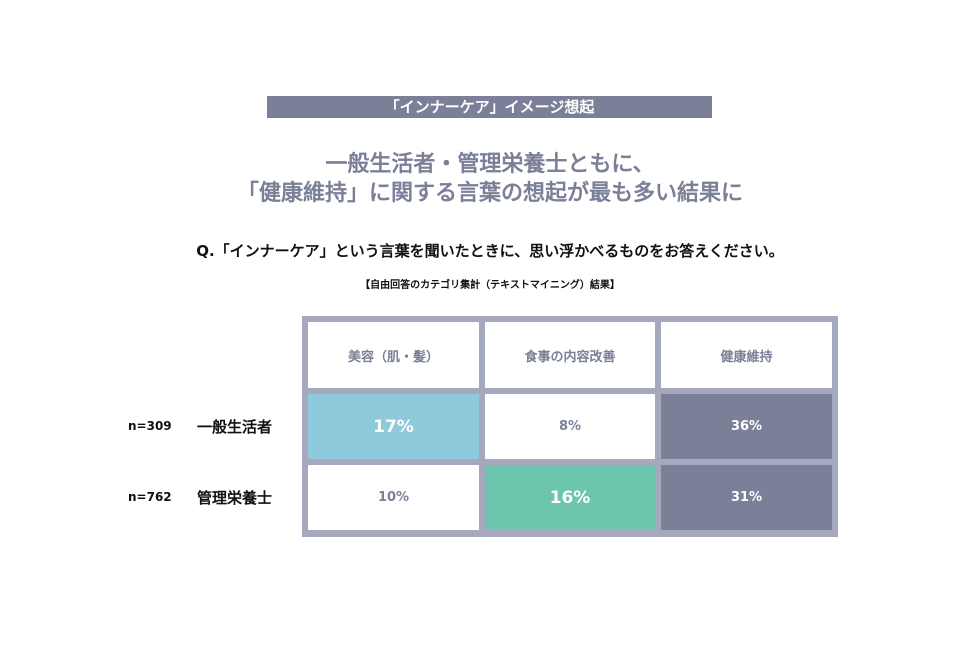 Image resolution: width=980 pixels, height=653 pixels. Describe the element at coordinates (393, 426) in the screenshot. I see `table-cell: 17%` at that location.